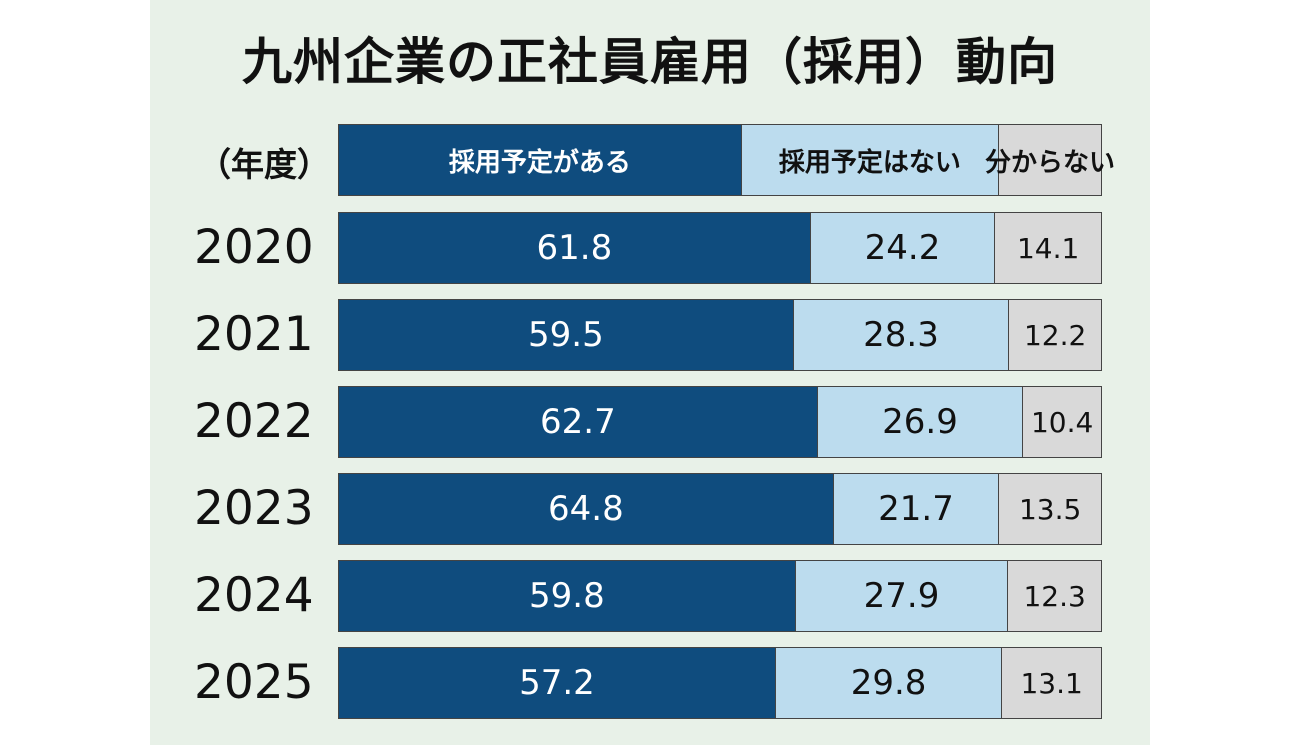 Image resolution: width=1300 pixels, height=745 pixels. I want to click on stacked-bar: 61.8 24.2 14.1, so click(720, 248).